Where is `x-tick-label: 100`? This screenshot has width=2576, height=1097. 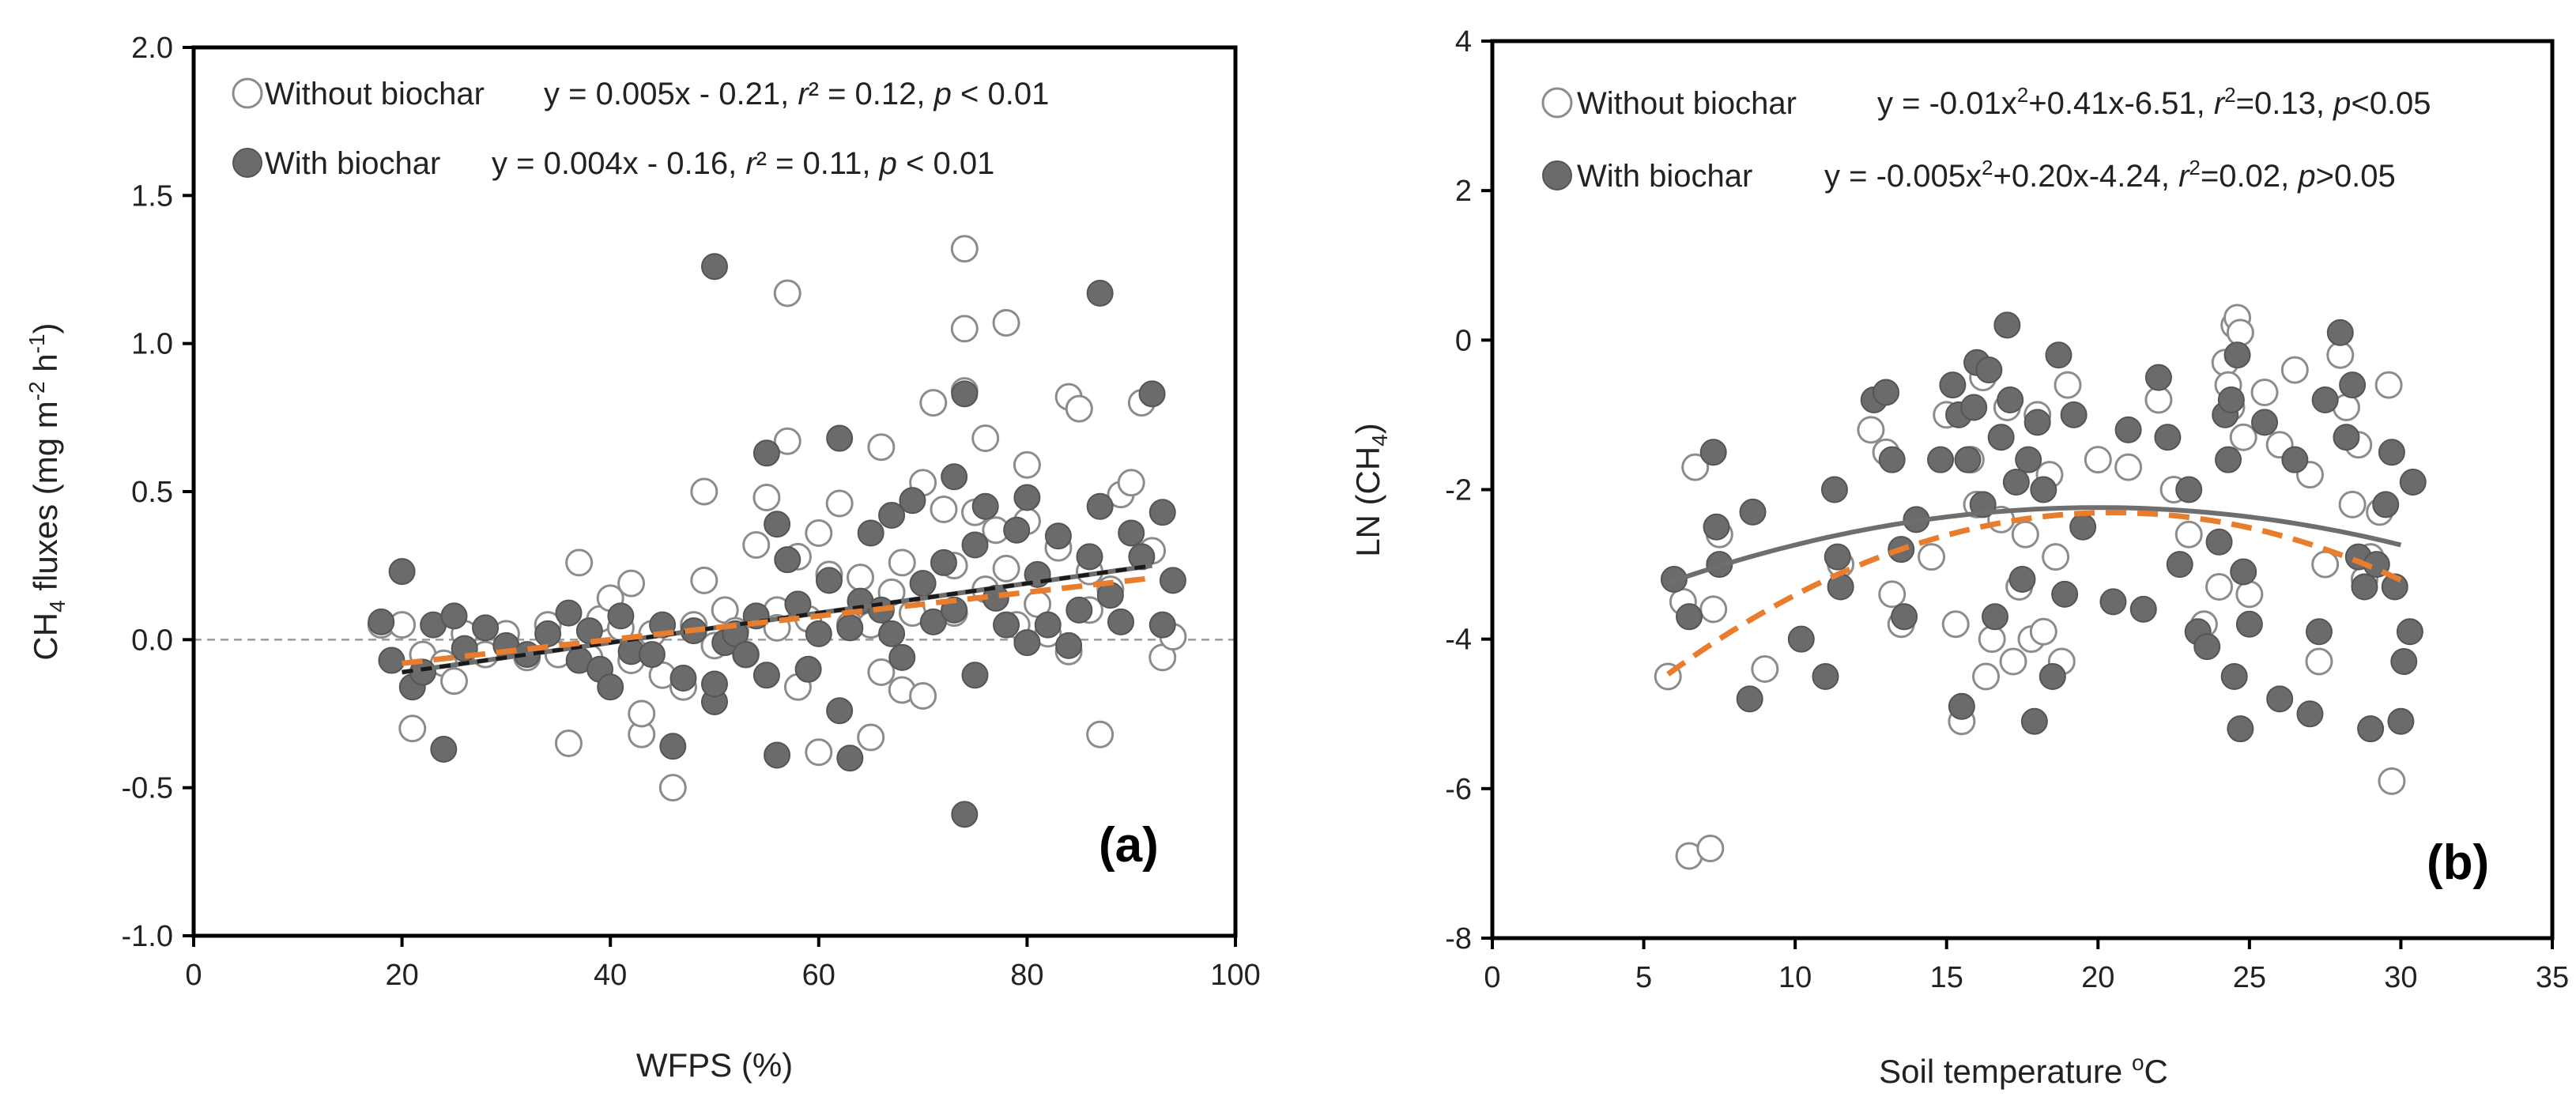
x-tick-label: 100 is located at coordinates (1235, 975).